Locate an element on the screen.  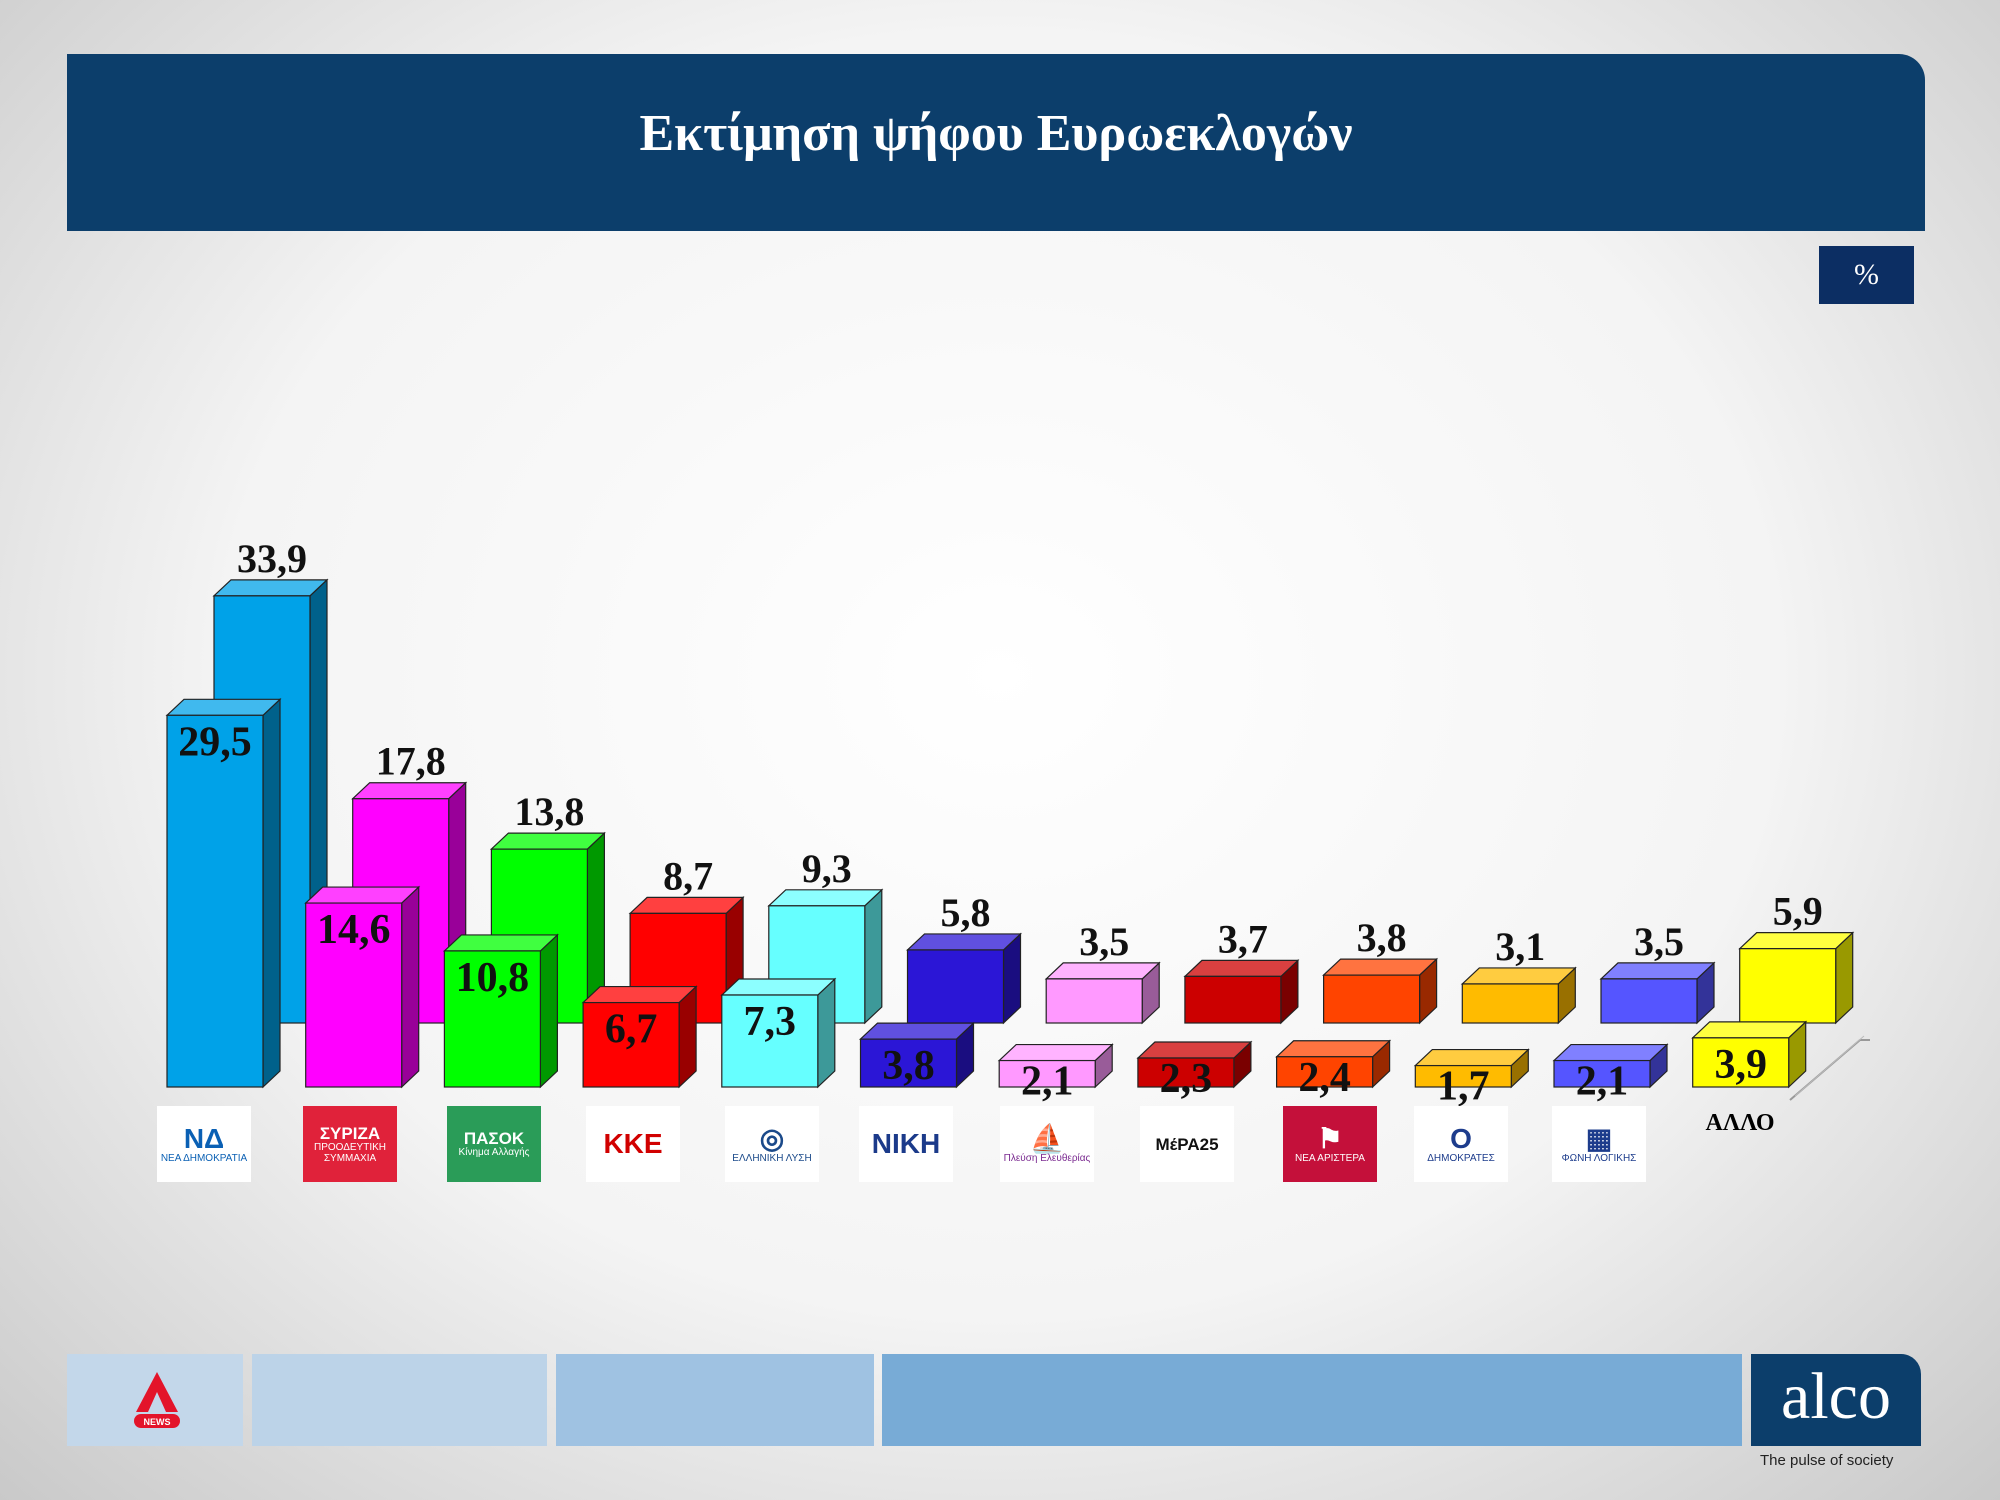
logo-label: Κίνημα Αλλαγής is located at coordinates (494, 1152).